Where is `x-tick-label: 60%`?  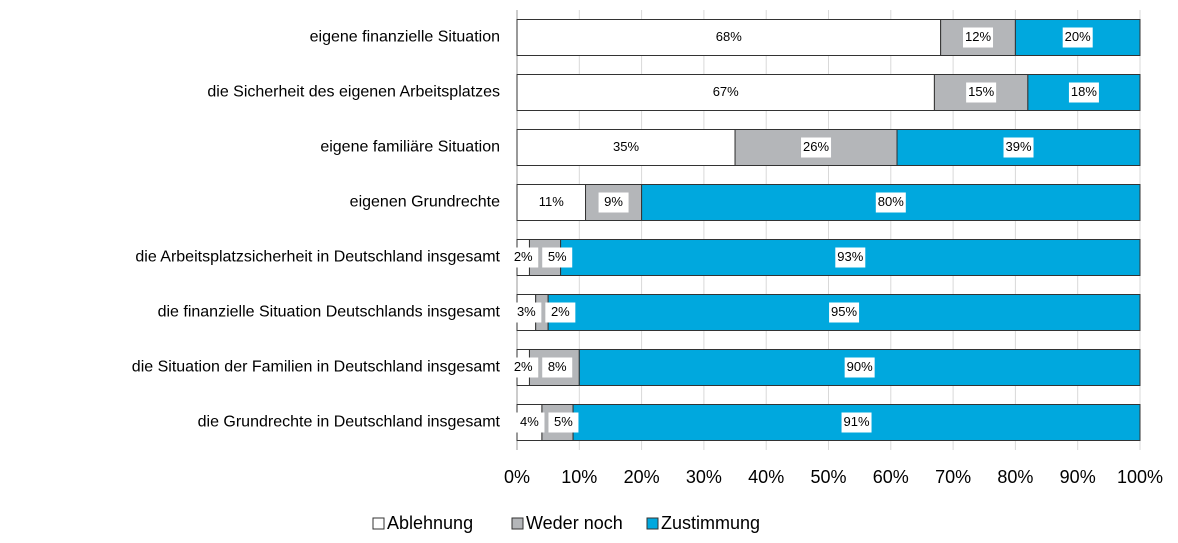 x-tick-label: 60% is located at coordinates (891, 477).